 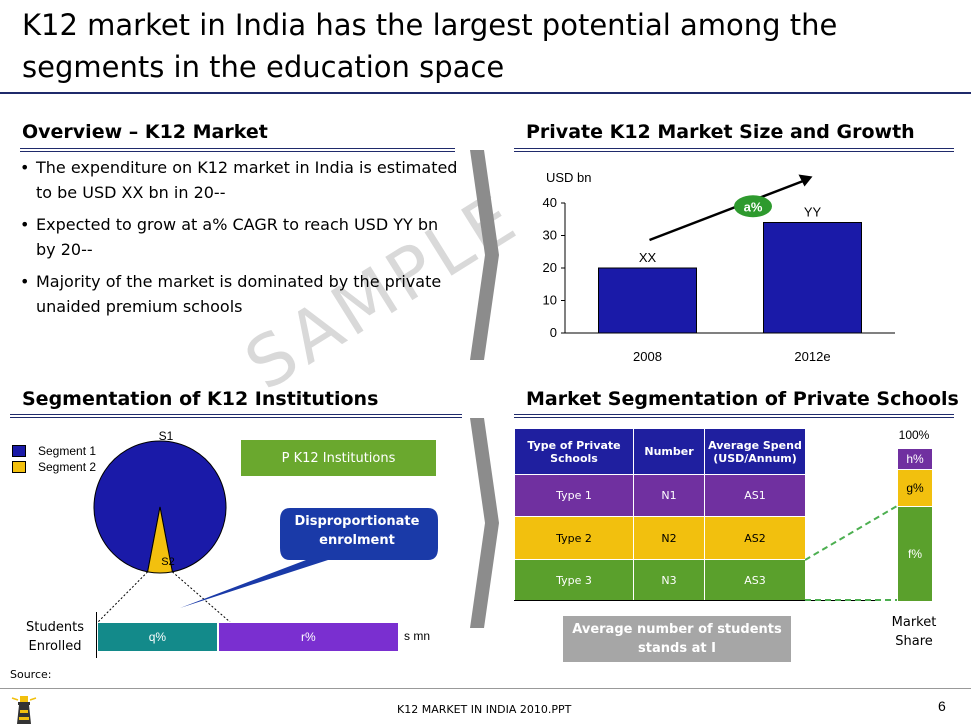 I want to click on bar-data-label: XX, so click(x=648, y=257).